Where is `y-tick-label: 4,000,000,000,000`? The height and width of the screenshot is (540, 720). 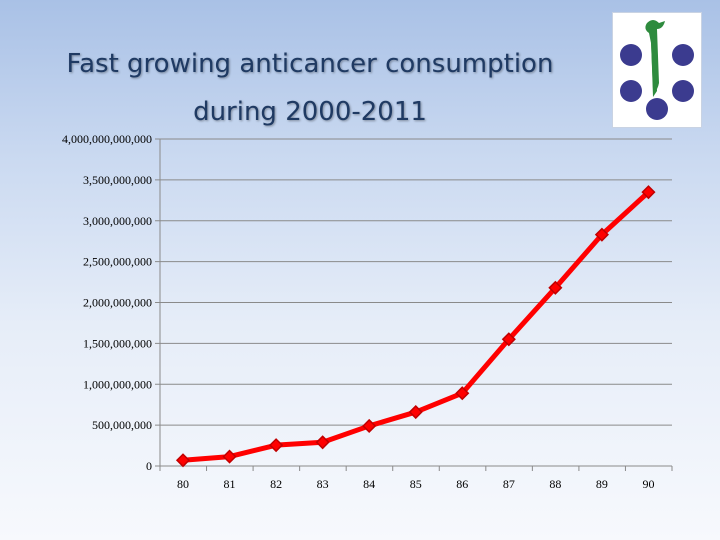 y-tick-label: 4,000,000,000,000 is located at coordinates (107, 139).